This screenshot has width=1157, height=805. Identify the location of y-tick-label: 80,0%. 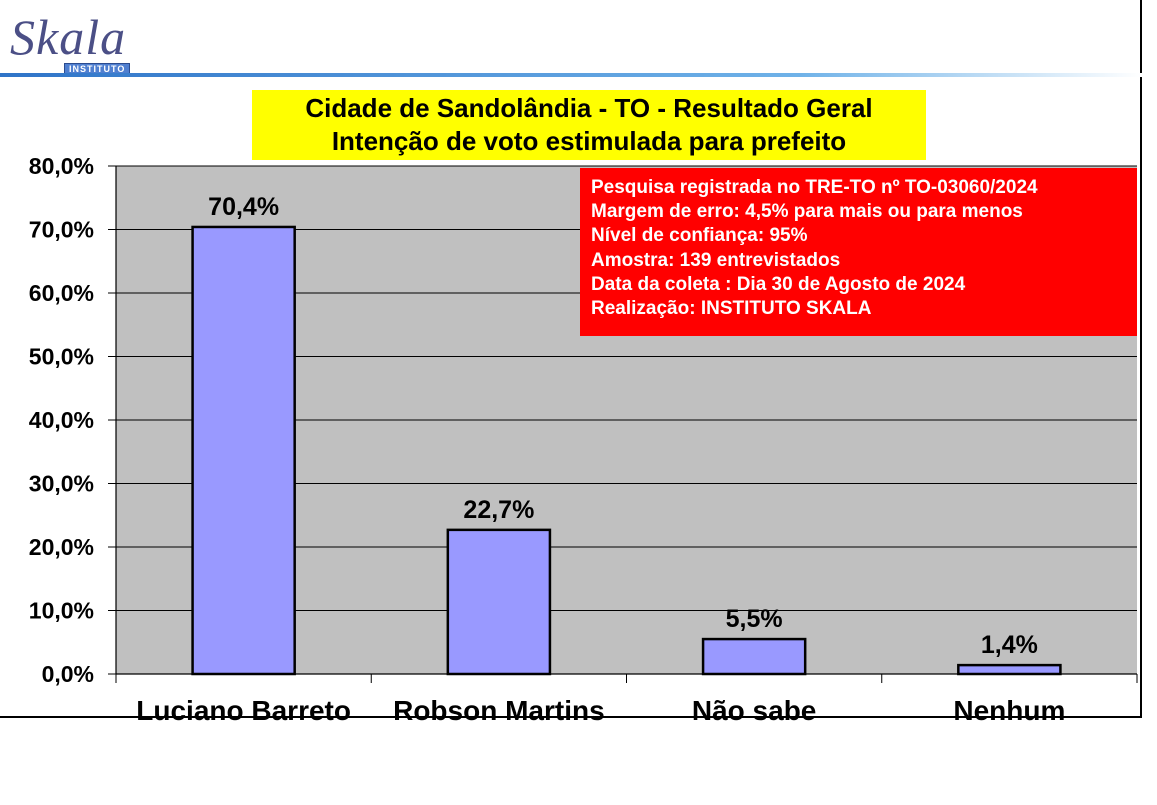
(61, 166).